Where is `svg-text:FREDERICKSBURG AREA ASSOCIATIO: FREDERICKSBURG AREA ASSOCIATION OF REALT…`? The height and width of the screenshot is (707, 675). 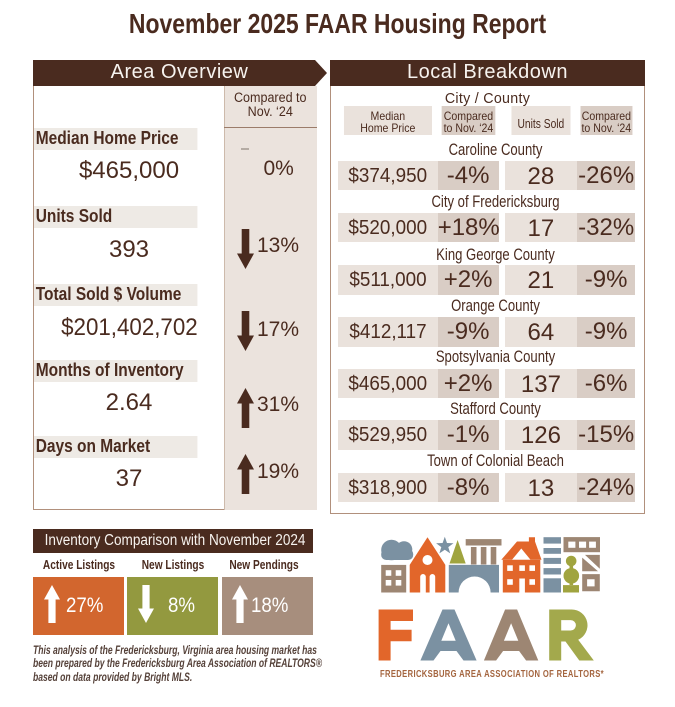 svg-text:FREDERICKSBURG AREA ASSOCIATIO: FREDERICKSBURG AREA ASSOCIATION OF REALT… is located at coordinates (492, 674).